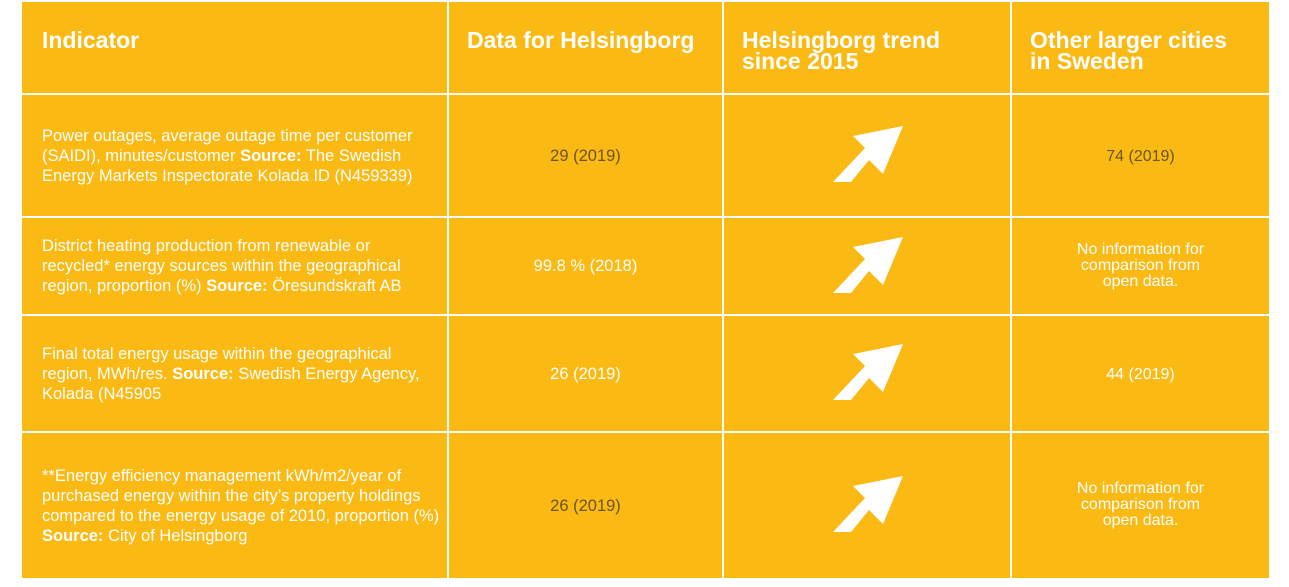  I want to click on other-cell: 44 (2019), so click(1140, 373).